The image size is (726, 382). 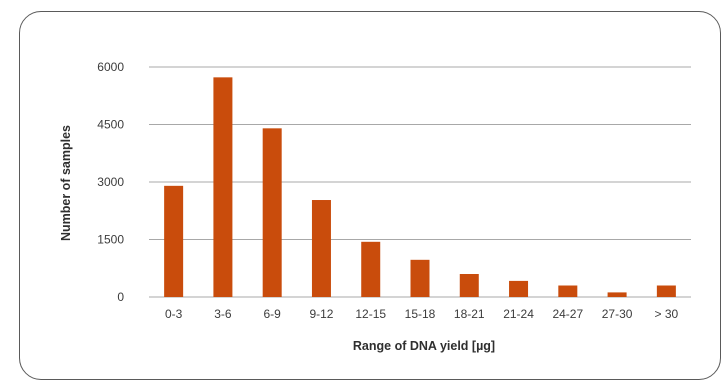 What do you see at coordinates (469, 314) in the screenshot?
I see `x-tick-label: 18-21` at bounding box center [469, 314].